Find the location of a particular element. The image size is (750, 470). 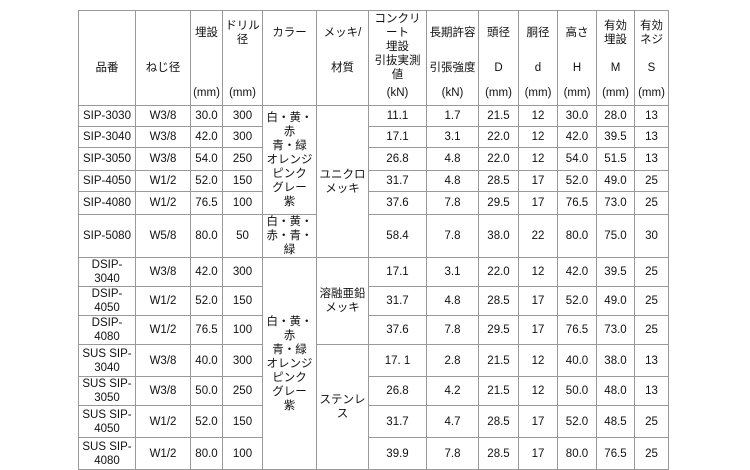

cell: 3.1 is located at coordinates (452, 272).